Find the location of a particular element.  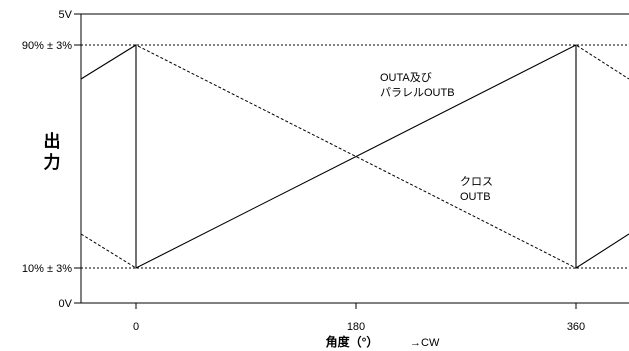

x-label-360: 360 is located at coordinates (576, 327).